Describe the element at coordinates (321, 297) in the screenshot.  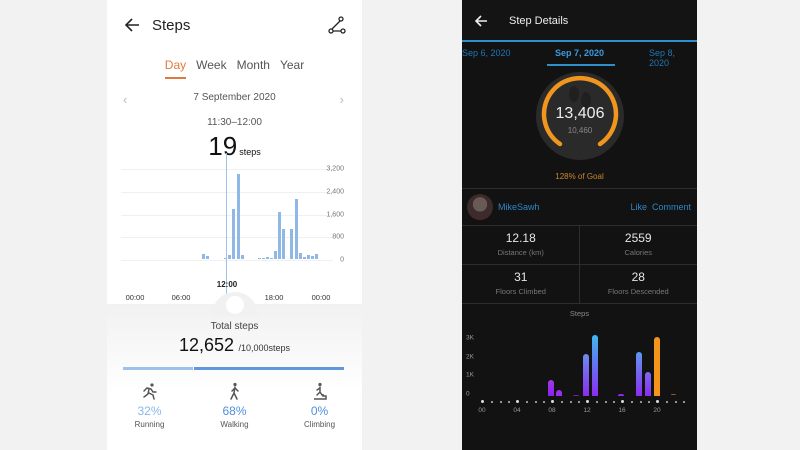
I see `x-tick: 00:00` at that location.